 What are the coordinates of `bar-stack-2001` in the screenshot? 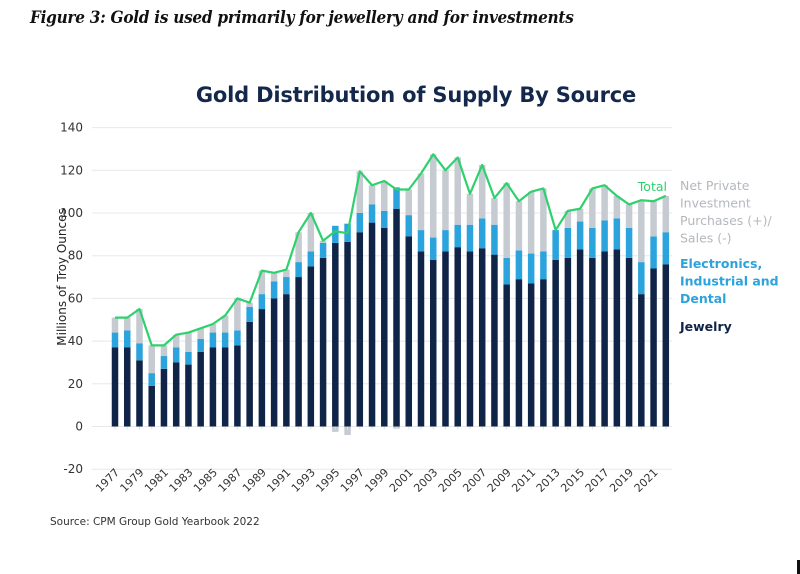 It's located at (409, 308).